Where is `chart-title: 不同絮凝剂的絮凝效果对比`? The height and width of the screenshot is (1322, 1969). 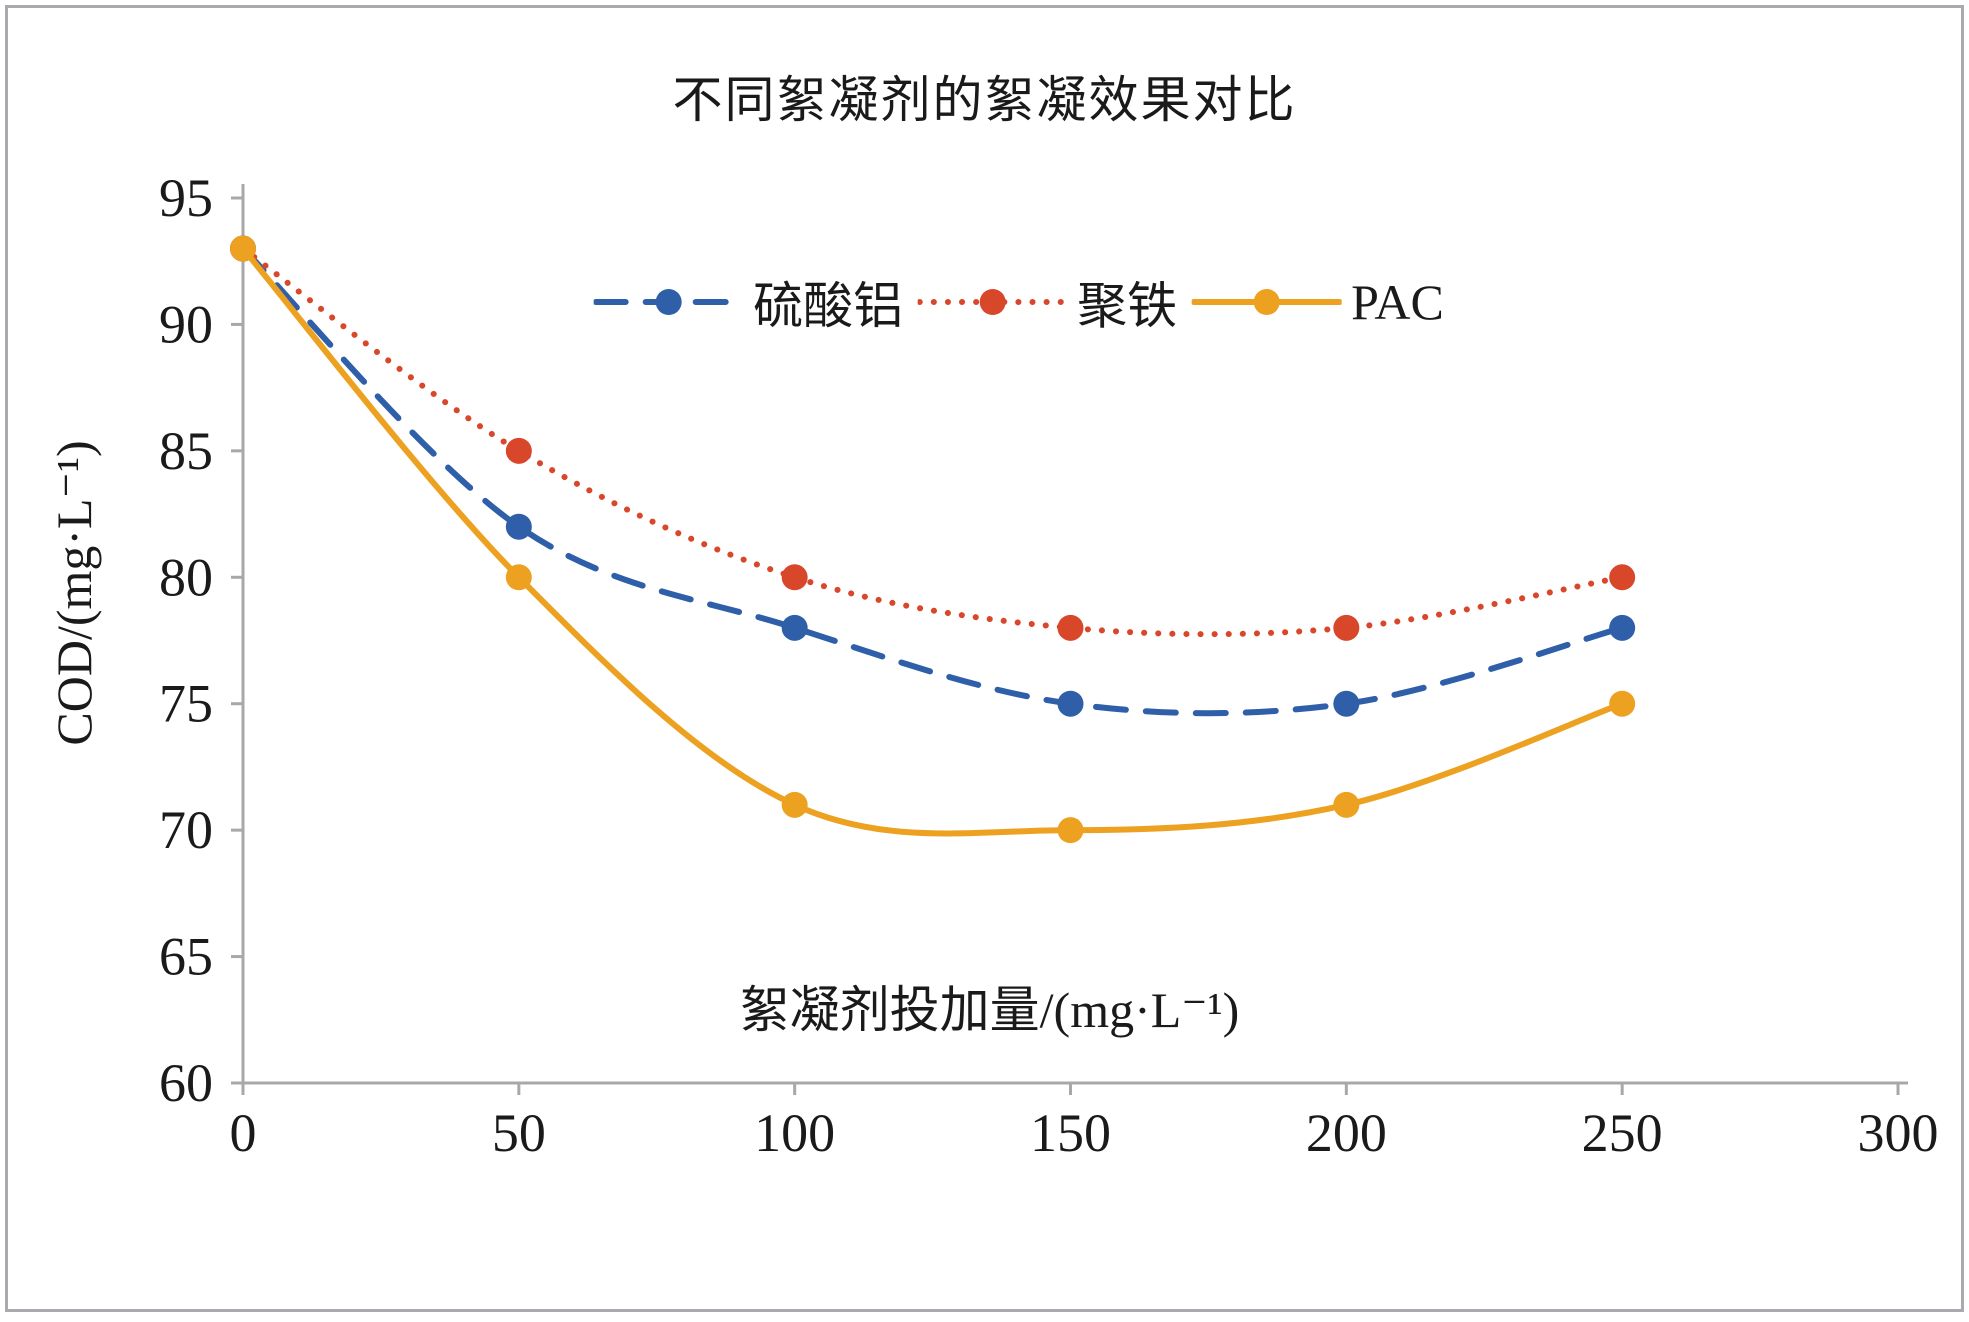
chart-title: 不同絮凝剂的絮凝效果对比 is located at coordinates (984, 100).